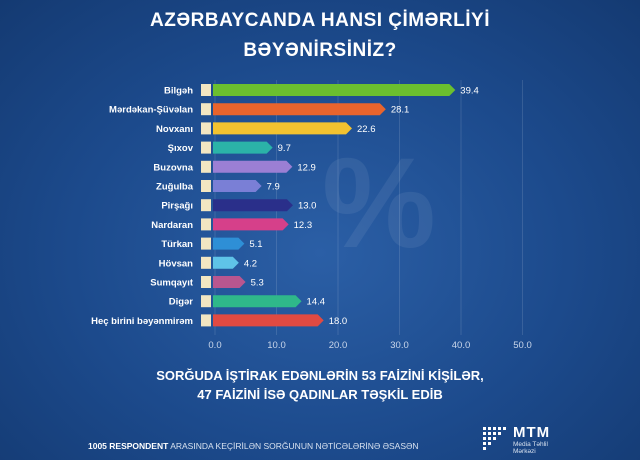  Describe the element at coordinates (524, 451) in the screenshot. I see `logo-subtitle-2: Mərkəzi` at that location.